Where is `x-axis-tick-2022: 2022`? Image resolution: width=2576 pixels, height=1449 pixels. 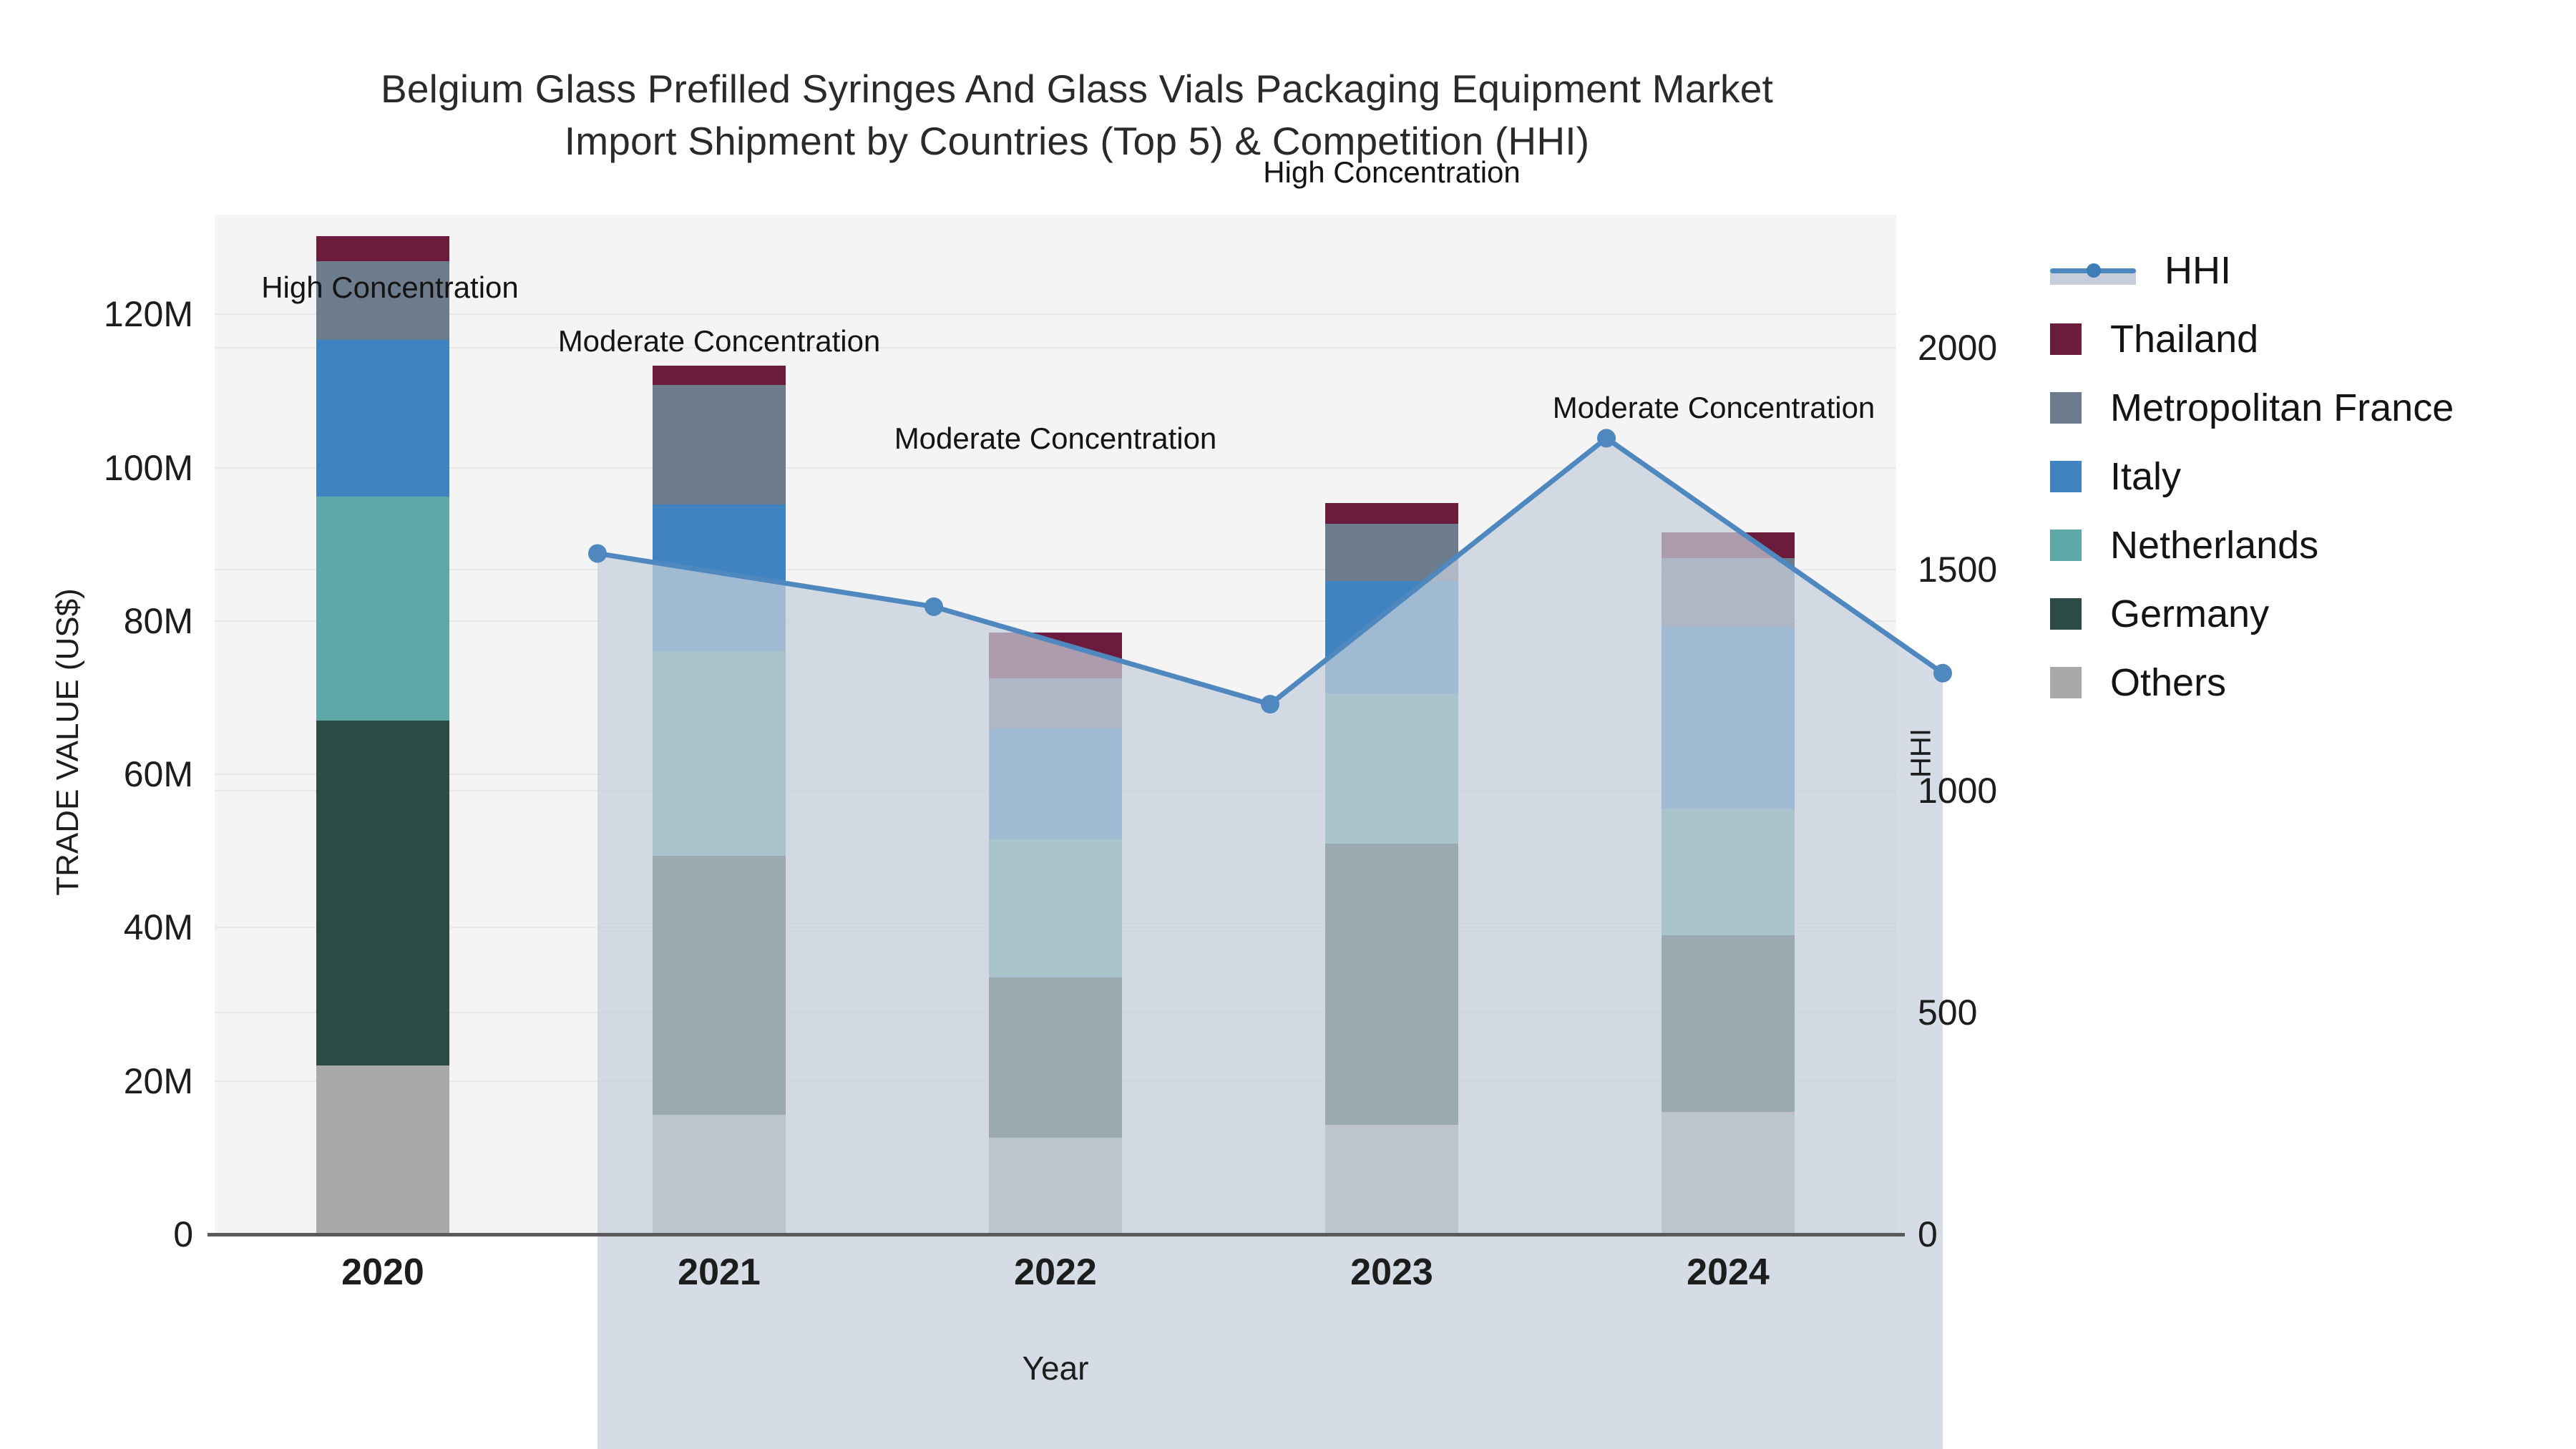
x-axis-tick-2022: 2022 is located at coordinates (1055, 1272).